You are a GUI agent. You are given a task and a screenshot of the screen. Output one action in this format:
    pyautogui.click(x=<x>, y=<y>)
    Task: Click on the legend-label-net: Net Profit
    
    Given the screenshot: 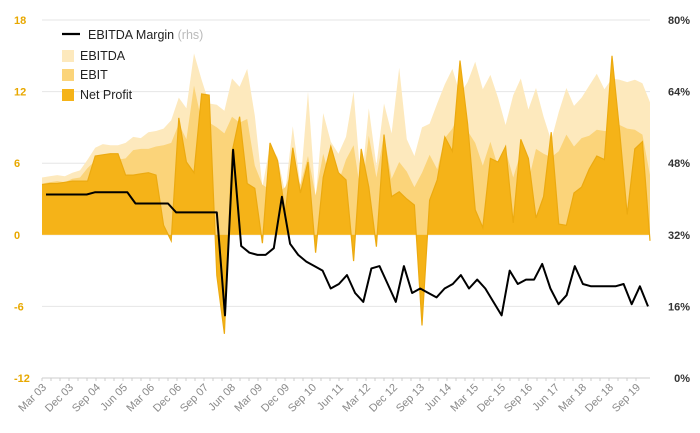 What is the action you would take?
    pyautogui.click(x=106, y=95)
    